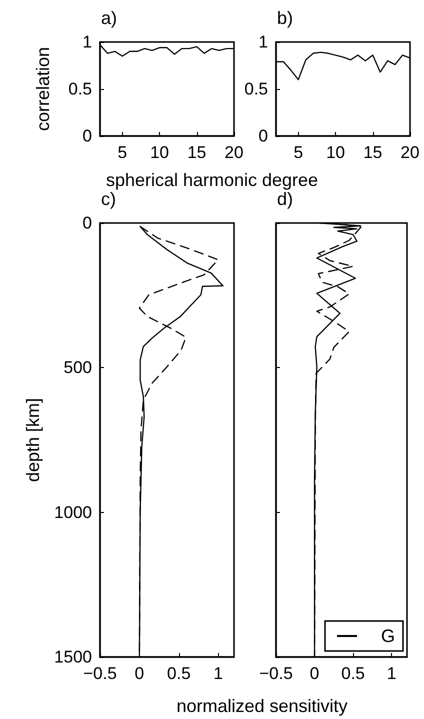 The height and width of the screenshot is (719, 424). What do you see at coordinates (388, 636) in the screenshot?
I see `legend-label: G` at bounding box center [388, 636].